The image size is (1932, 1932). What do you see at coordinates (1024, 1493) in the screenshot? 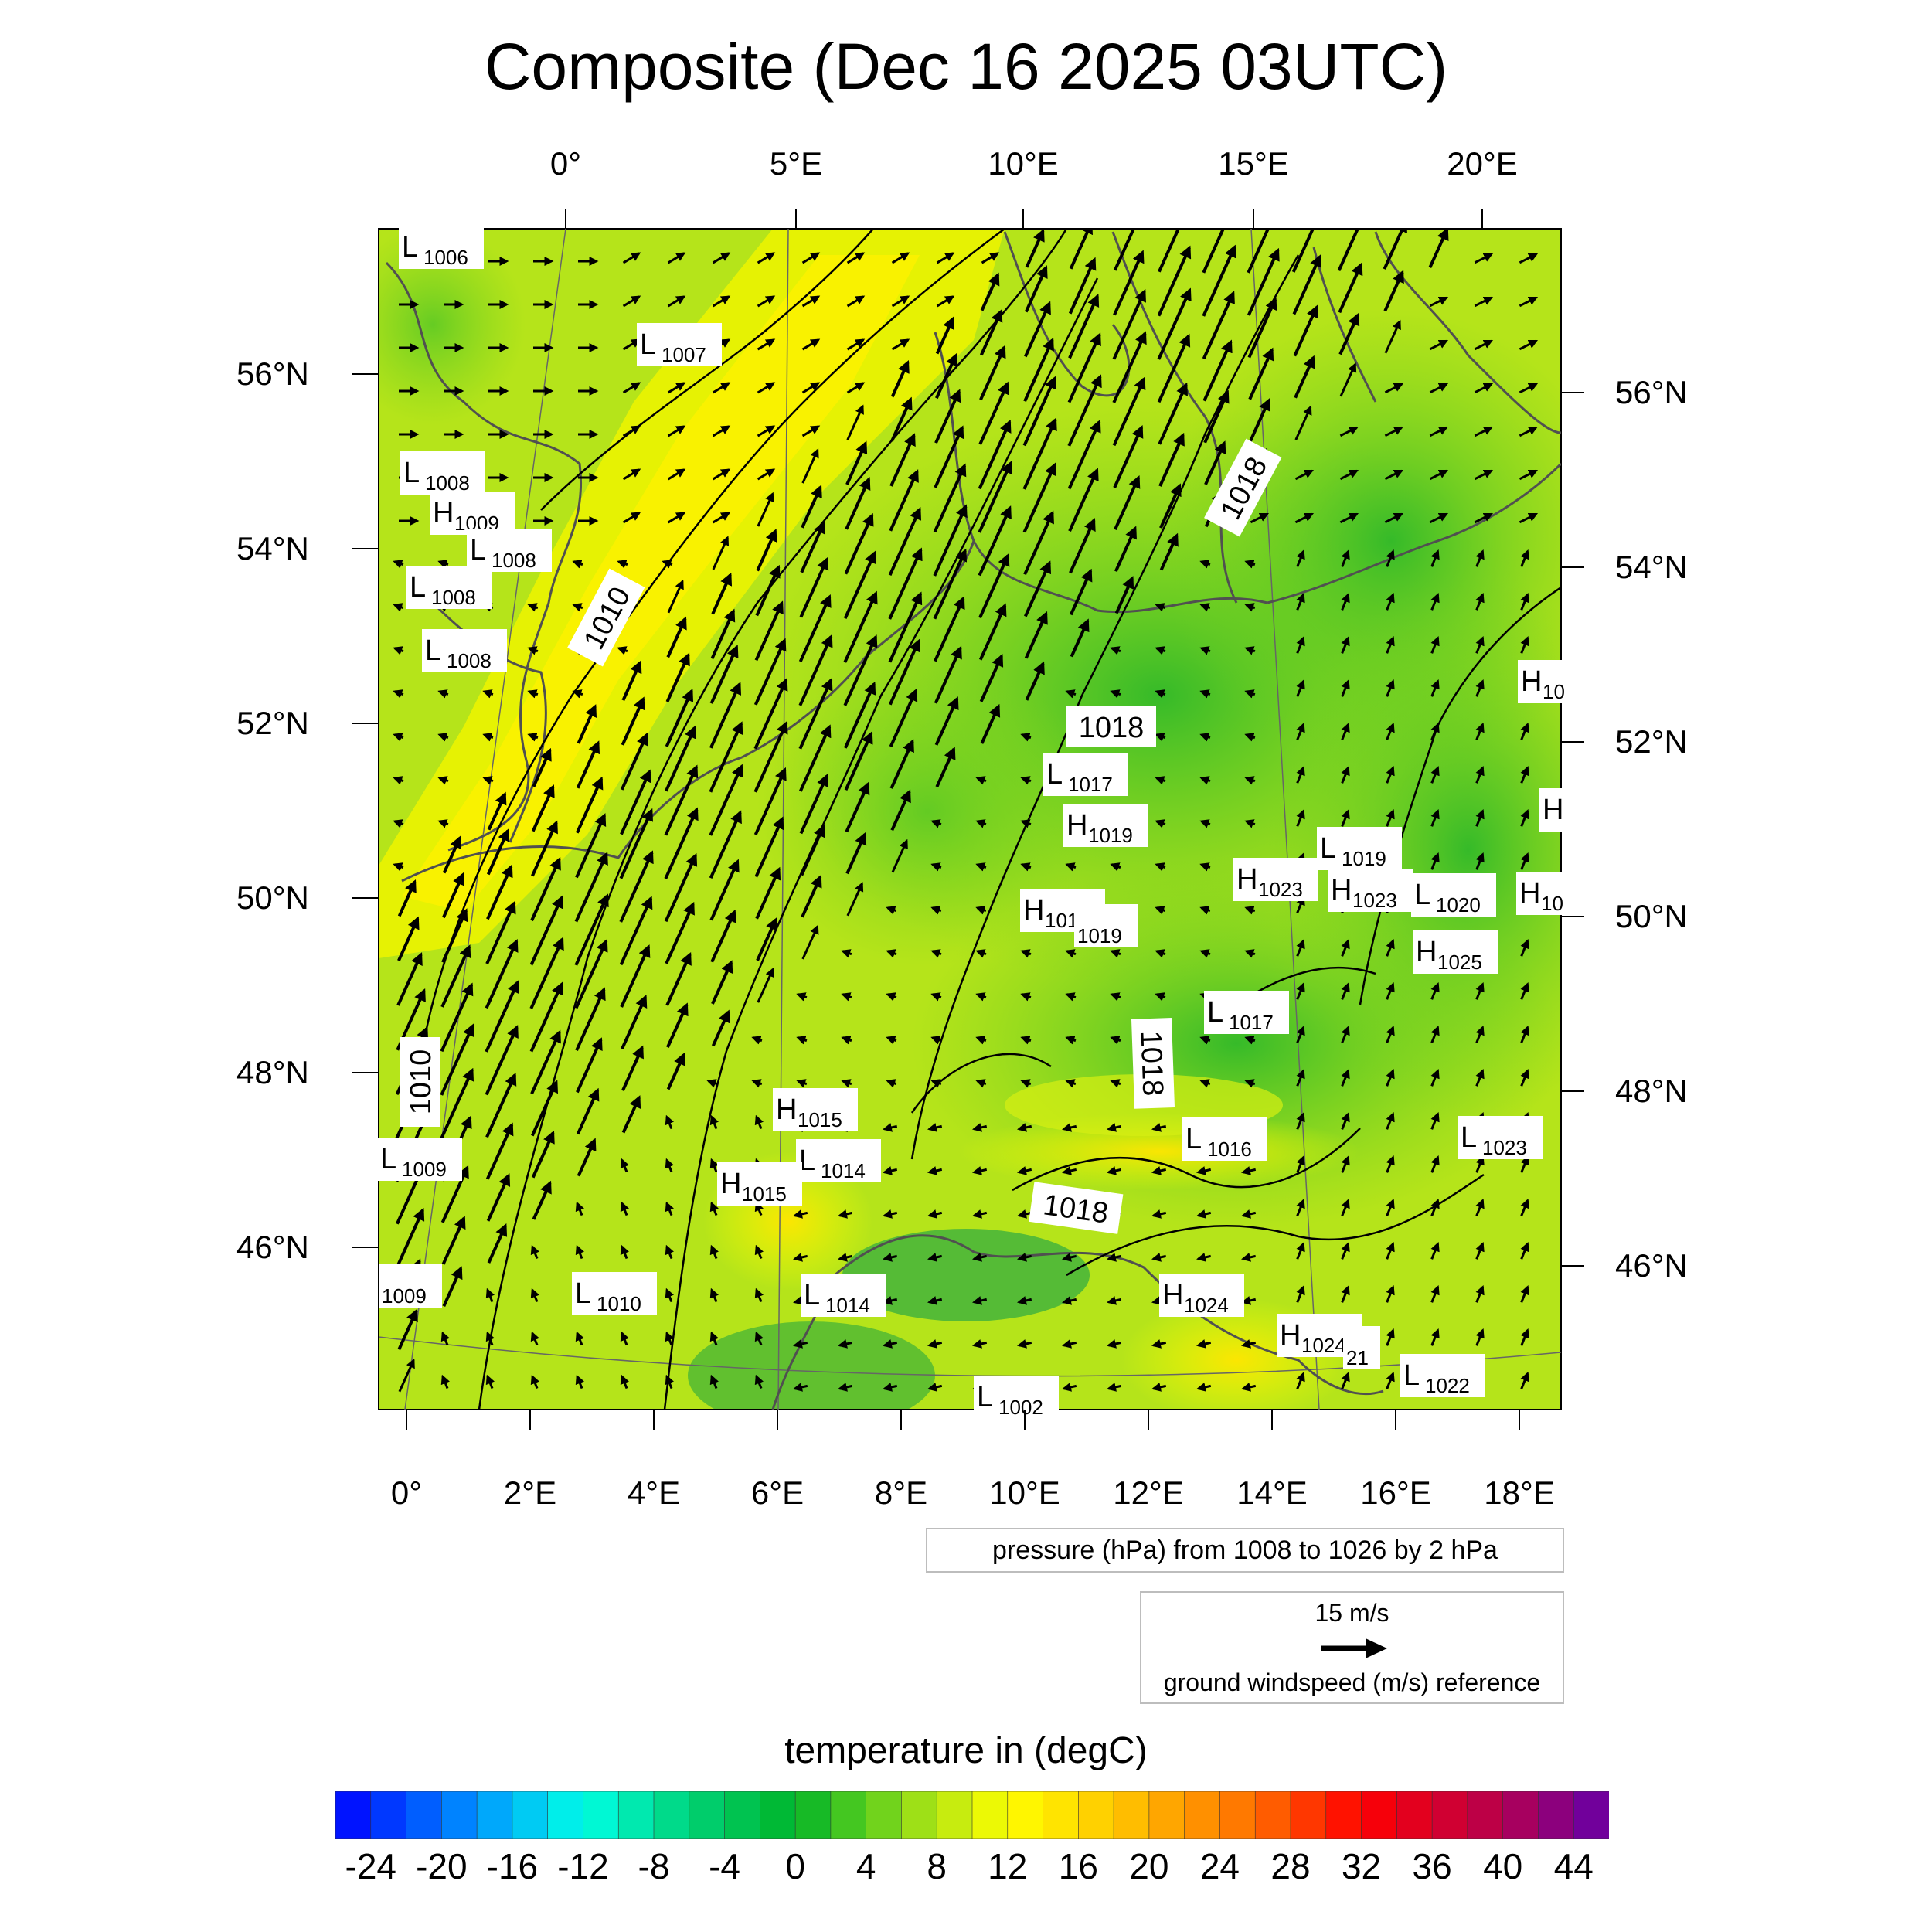
I see `lon-label-bottom: 10°E` at bounding box center [1024, 1493].